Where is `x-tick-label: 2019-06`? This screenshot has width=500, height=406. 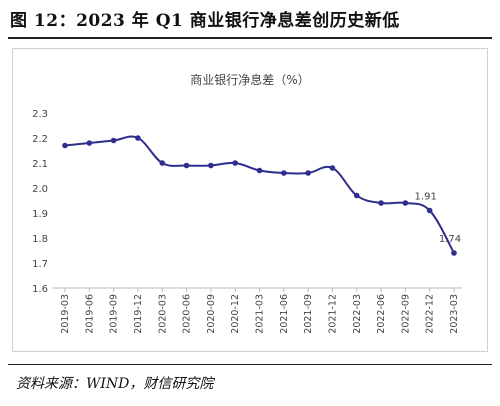
x-tick-label: 2019-06 is located at coordinates (89, 314).